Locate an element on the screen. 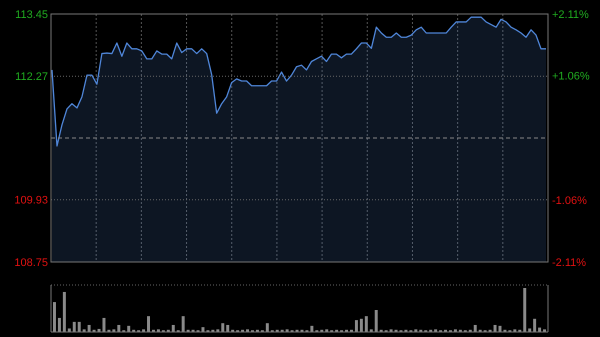 The image size is (600, 337). y-tick-label: 109.93 is located at coordinates (31, 200).